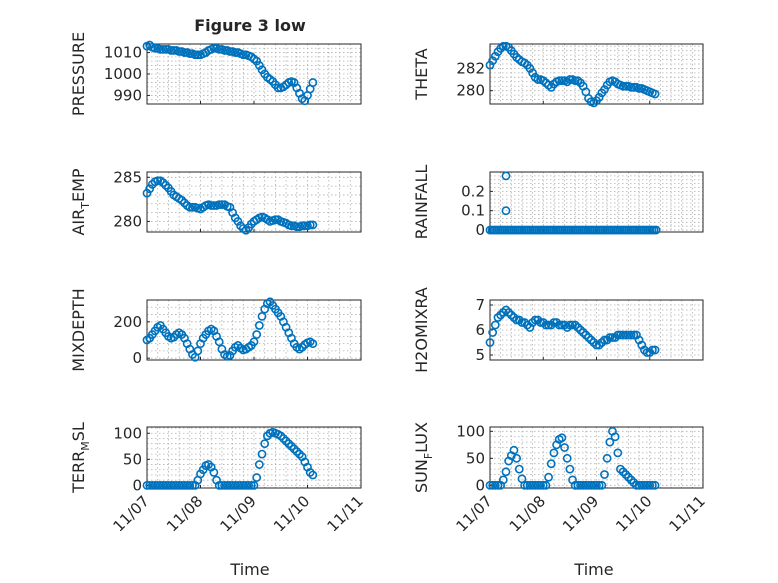 The image size is (778, 583). Describe the element at coordinates (80, 458) in the screenshot. I see `y-axis-label: TERRMSL` at that location.